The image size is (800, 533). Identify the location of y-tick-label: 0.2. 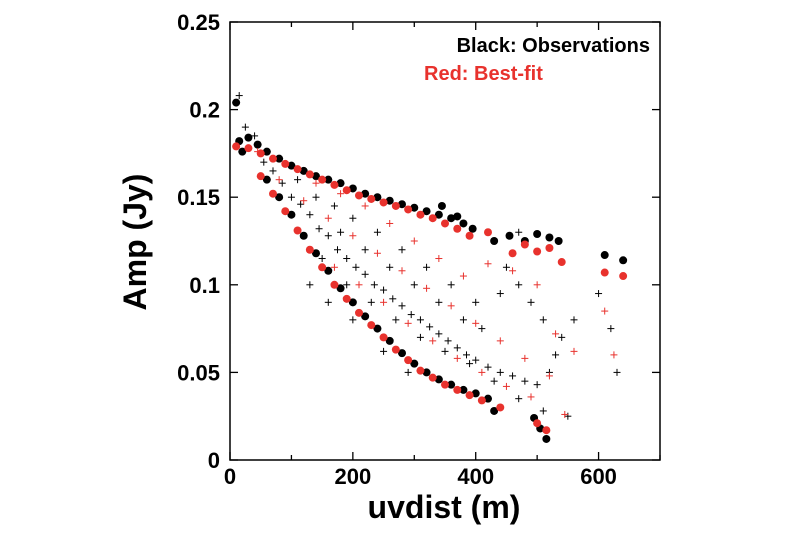
(204, 110).